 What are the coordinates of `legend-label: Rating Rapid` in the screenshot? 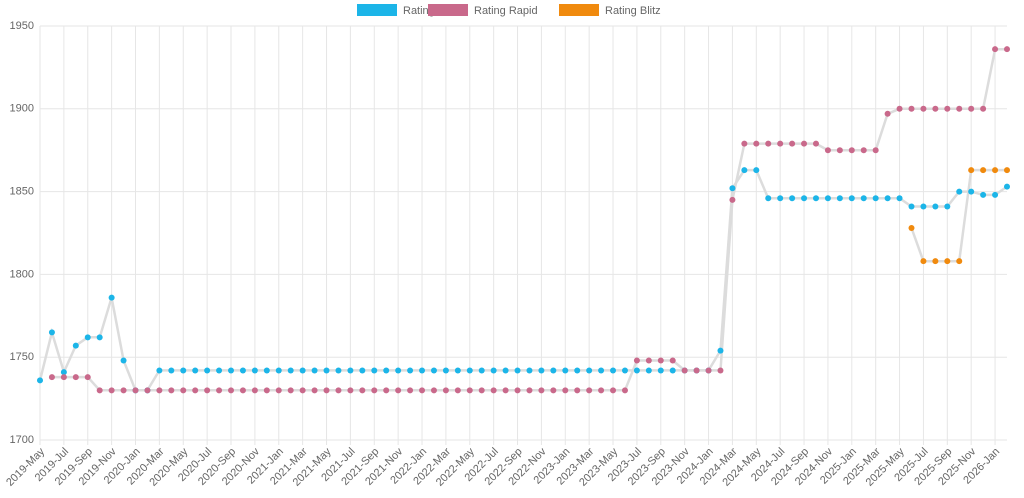 It's located at (506, 11).